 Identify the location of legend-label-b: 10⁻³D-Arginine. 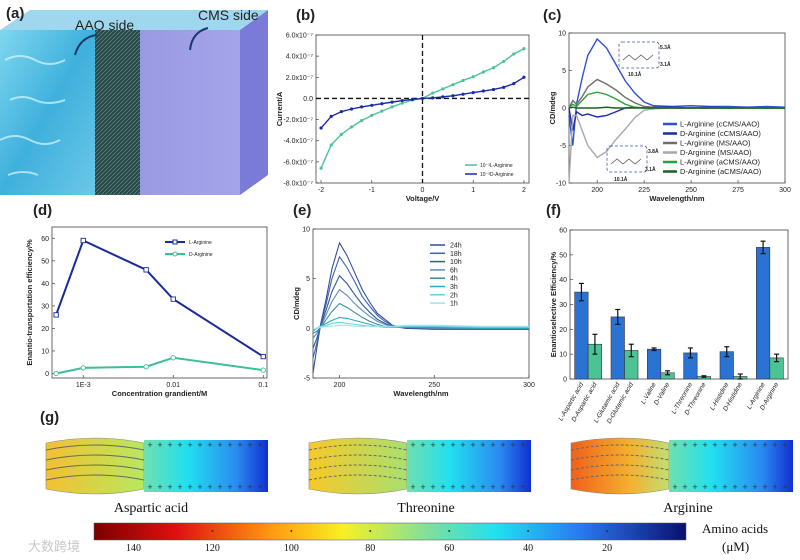
(497, 175).